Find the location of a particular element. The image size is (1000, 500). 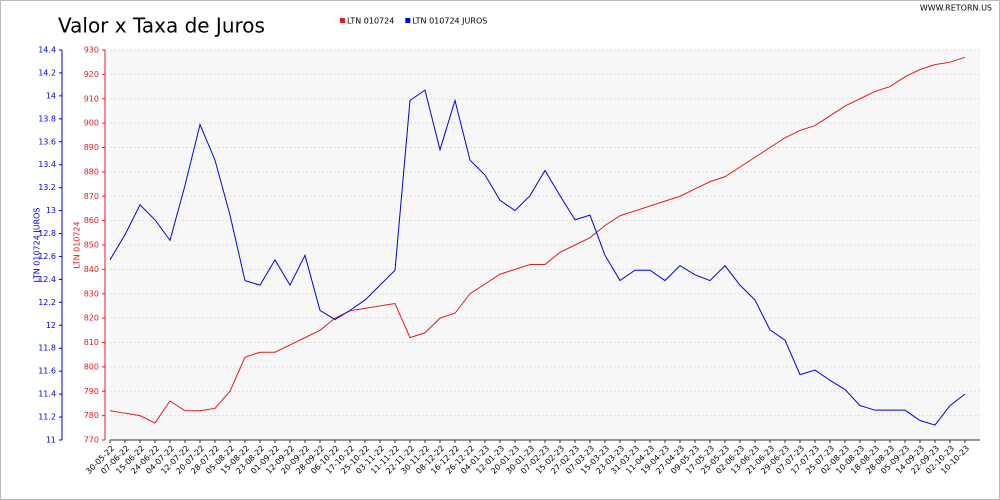

y-tick-label: 900 is located at coordinates (91, 123).